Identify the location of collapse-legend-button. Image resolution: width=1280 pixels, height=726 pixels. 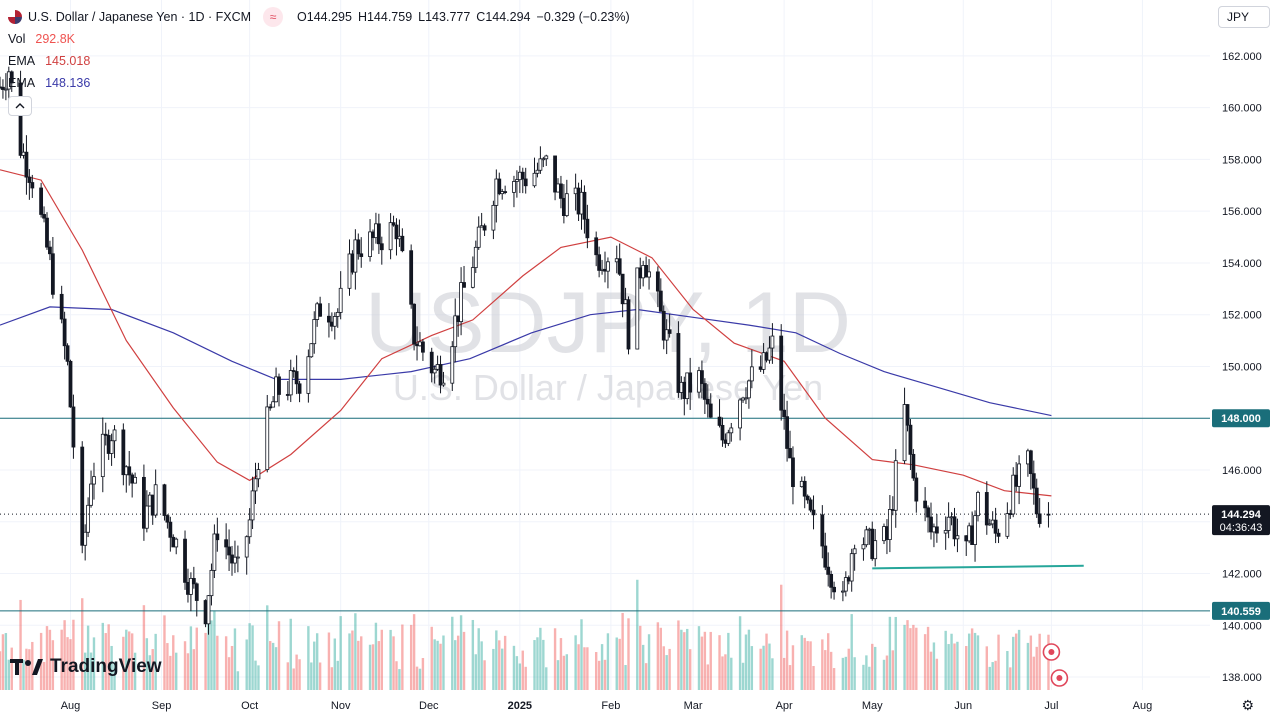
(20, 106).